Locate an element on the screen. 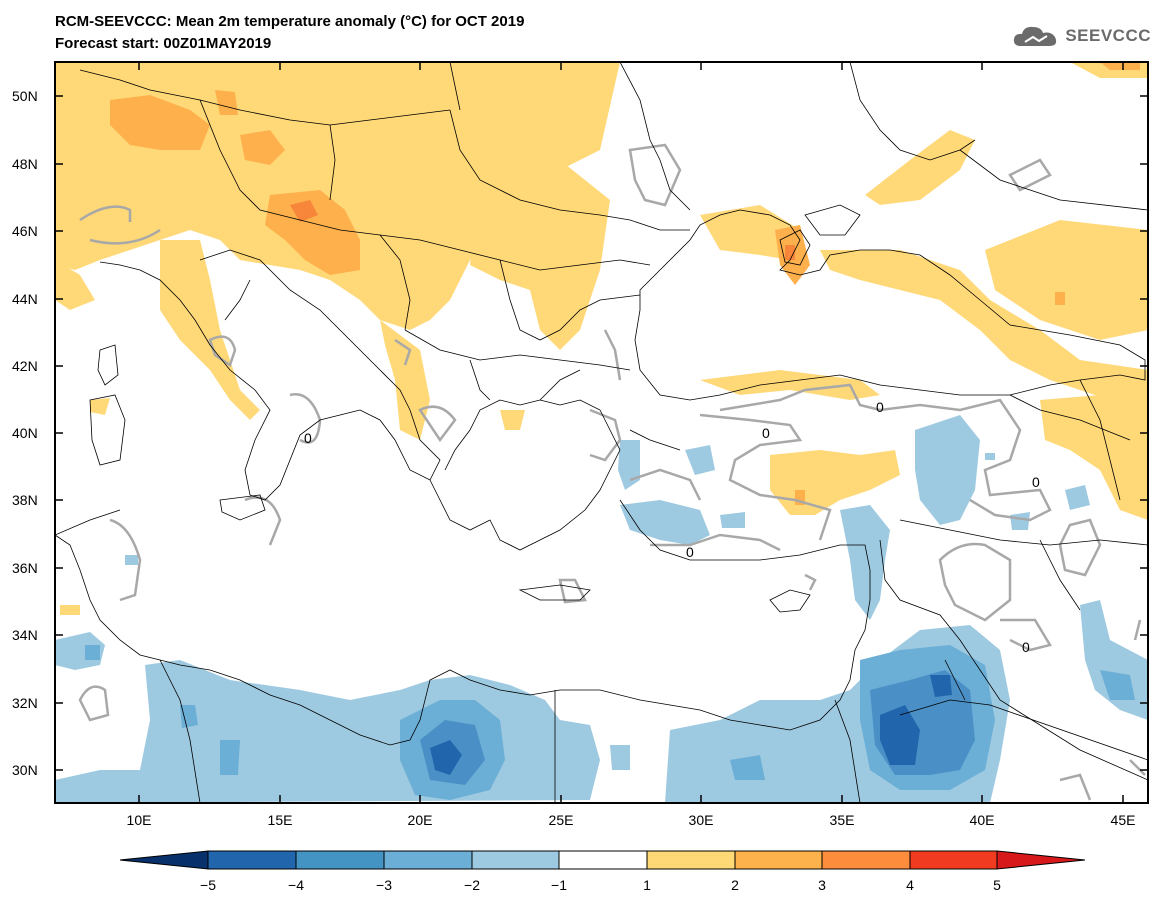 The image size is (1165, 907). warm-anomaly-3-4-fill is located at coordinates (542, 230).